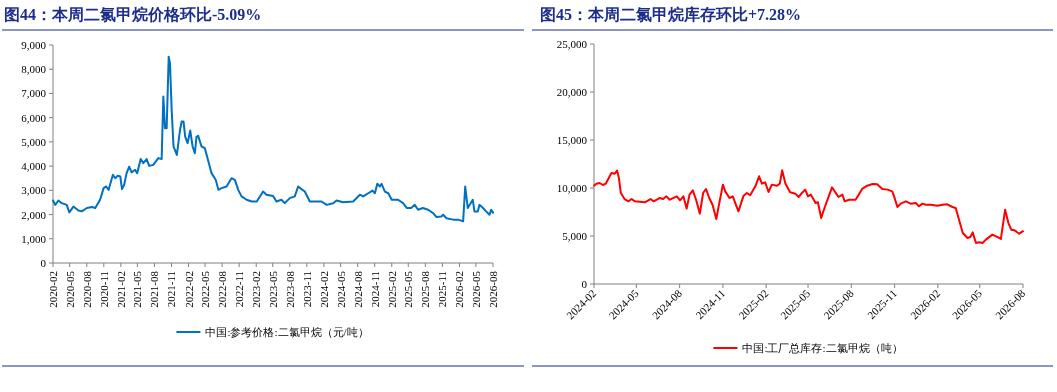  Describe the element at coordinates (137, 289) in the screenshot. I see `x-tick-label: 2021-05` at that location.